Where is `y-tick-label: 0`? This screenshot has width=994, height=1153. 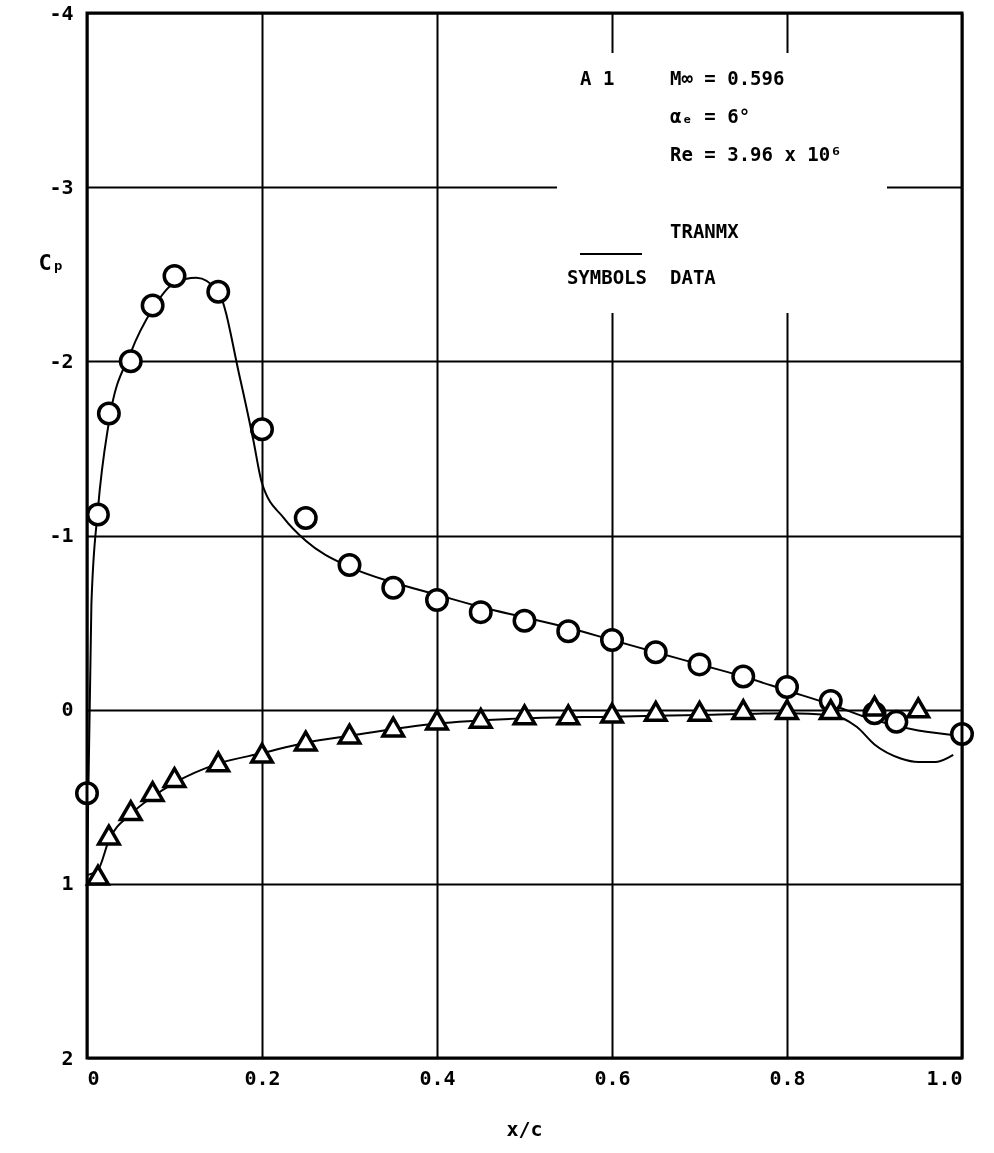
y-tick-label: 0 is located at coordinates (67, 709).